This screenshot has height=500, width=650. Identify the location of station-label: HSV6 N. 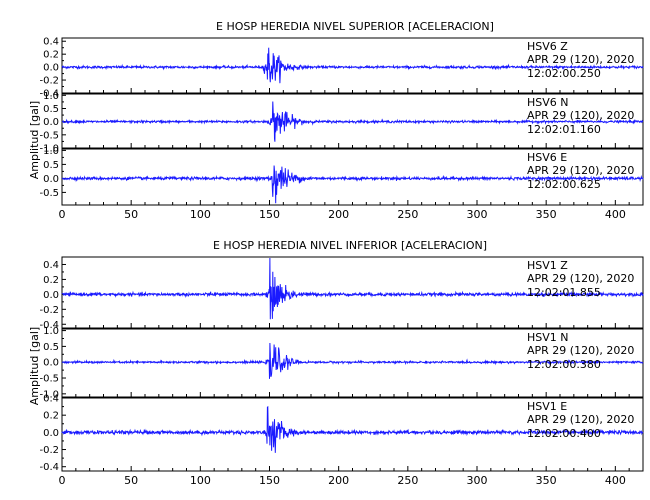
(548, 102).